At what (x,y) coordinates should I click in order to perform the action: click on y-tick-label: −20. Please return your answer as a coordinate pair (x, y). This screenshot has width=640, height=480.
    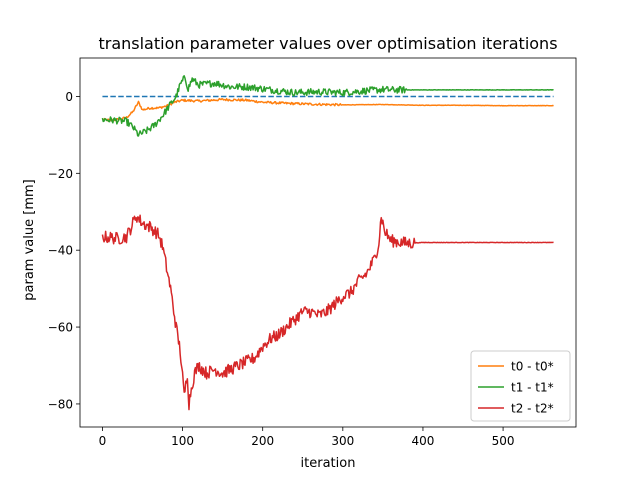
    Looking at the image, I should click on (60, 174).